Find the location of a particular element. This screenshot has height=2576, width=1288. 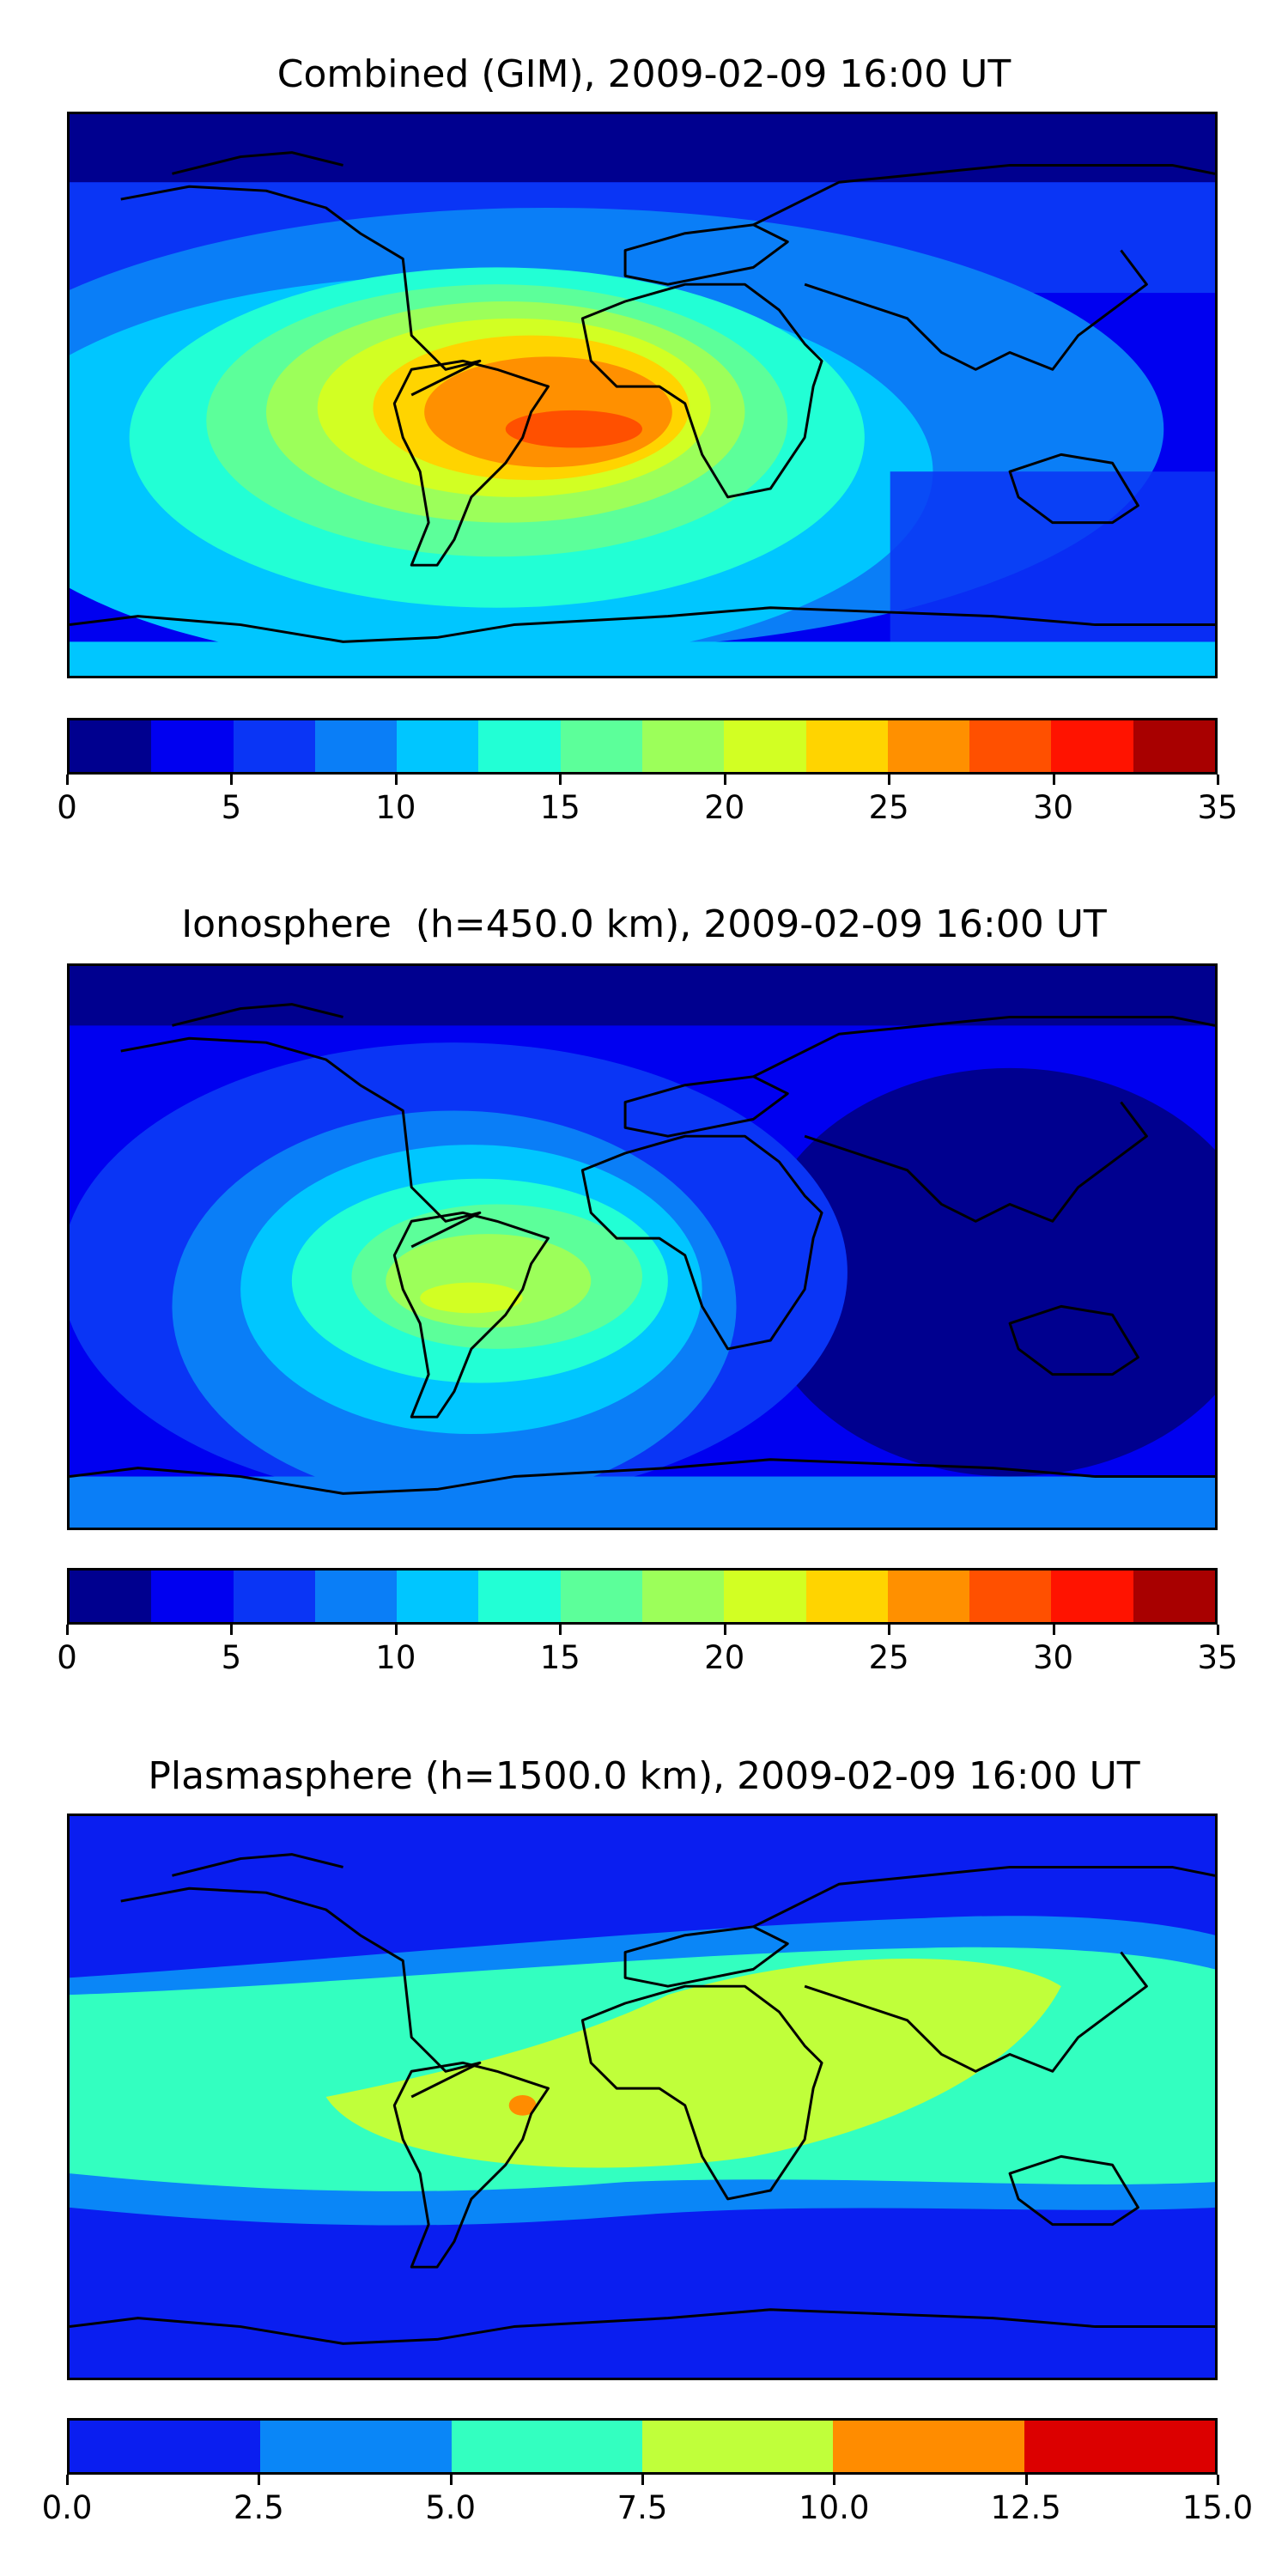

panel-1-title: Combined (GIM), 2009-02-09 16:00 UT is located at coordinates (644, 74).